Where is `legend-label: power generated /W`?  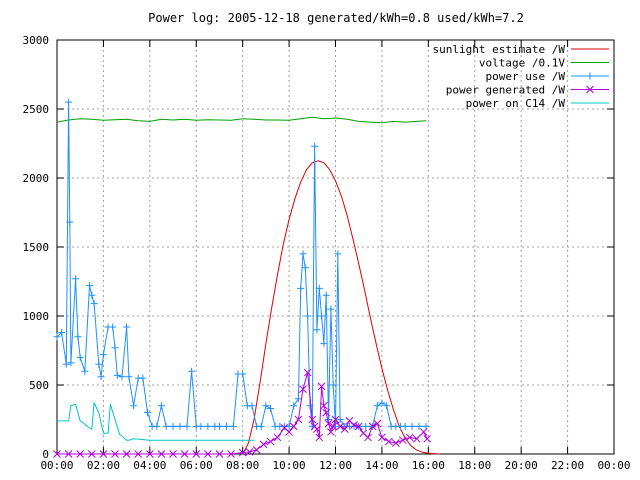
legend-label: power generated /W is located at coordinates (506, 90).